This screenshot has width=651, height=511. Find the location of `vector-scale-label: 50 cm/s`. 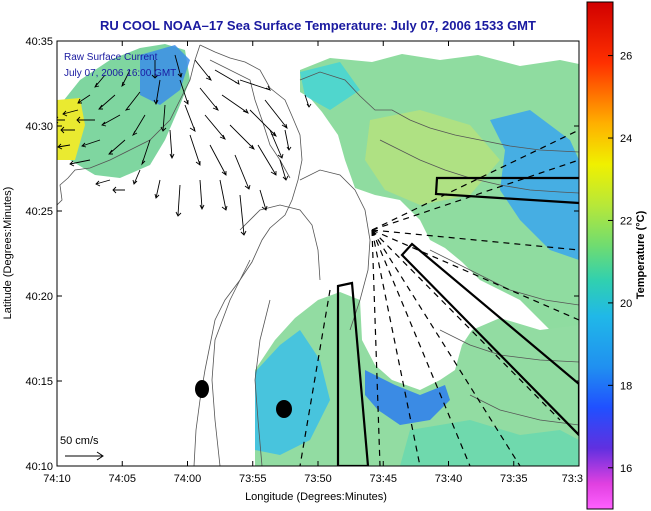

vector-scale-label: 50 cm/s is located at coordinates (79, 441).